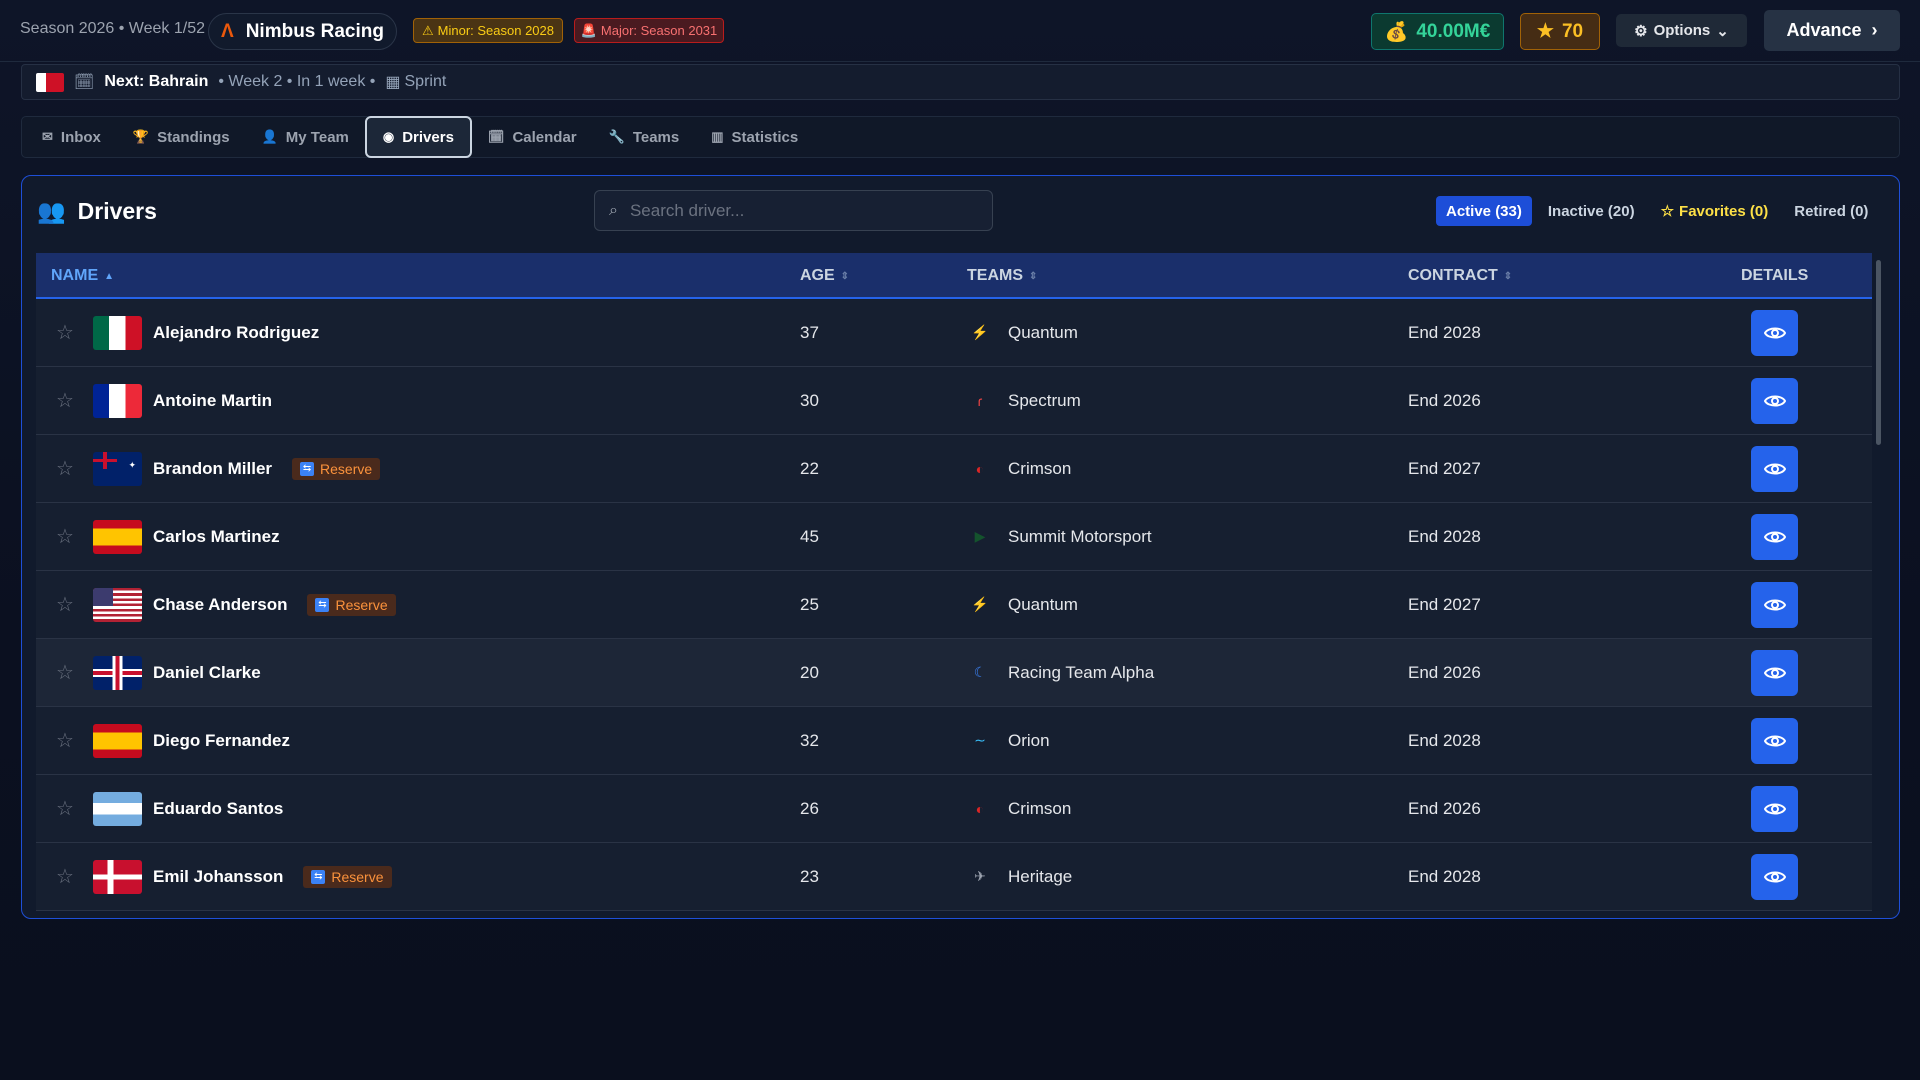 Image resolution: width=1920 pixels, height=1080 pixels. I want to click on tab-label: Teams, so click(656, 137).